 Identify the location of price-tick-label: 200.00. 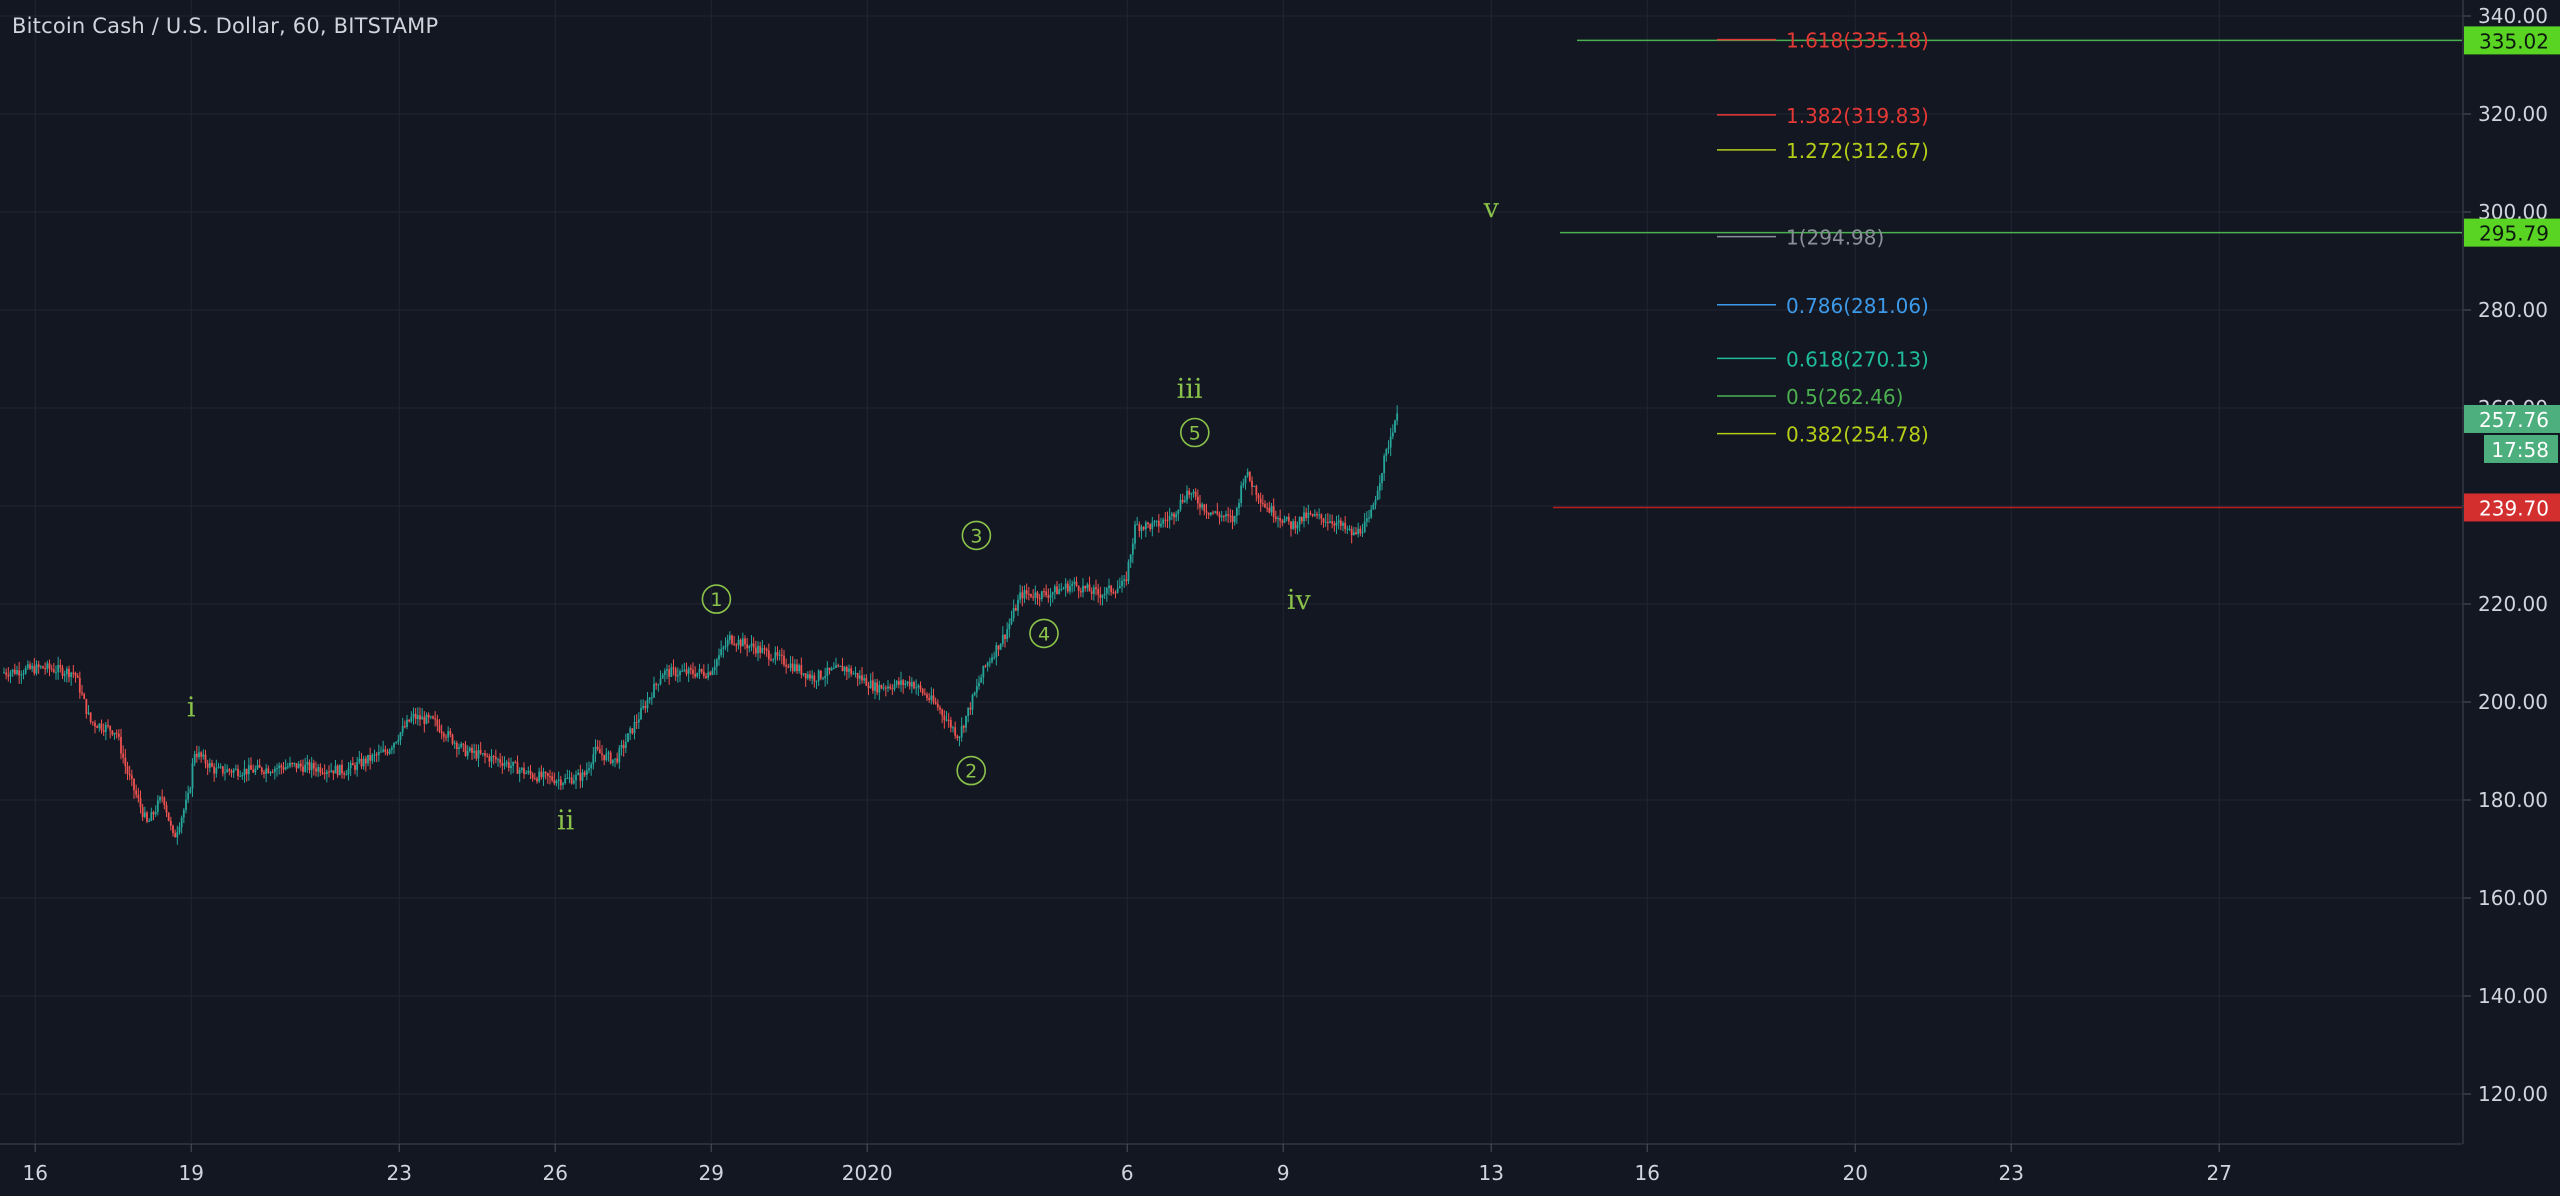
(2513, 702).